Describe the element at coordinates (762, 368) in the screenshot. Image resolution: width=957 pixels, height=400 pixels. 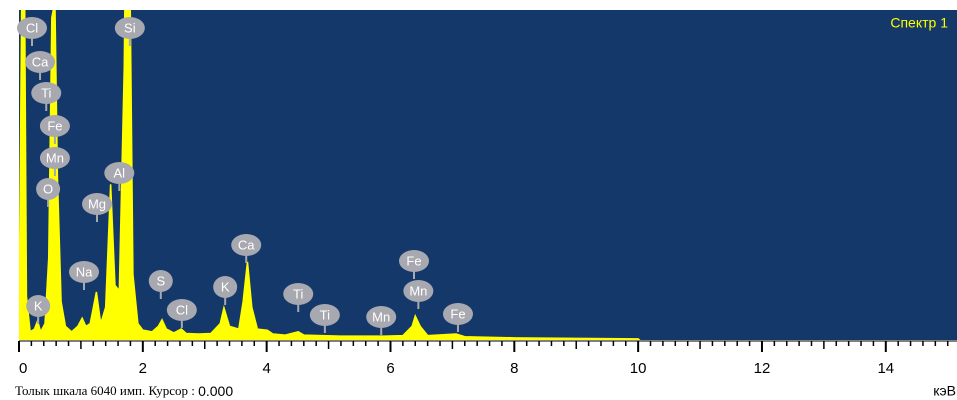
I see `x-tick-label: 12` at that location.